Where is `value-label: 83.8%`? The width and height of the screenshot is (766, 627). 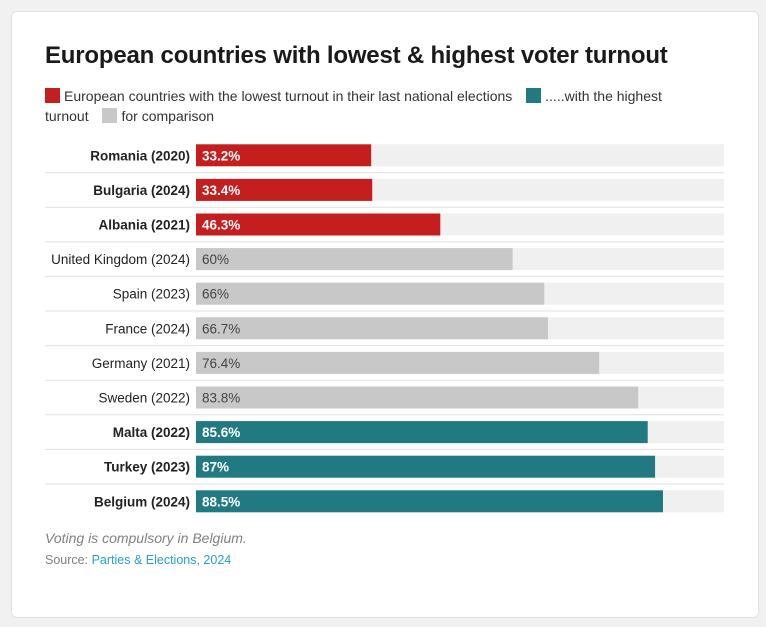
value-label: 83.8% is located at coordinates (221, 398).